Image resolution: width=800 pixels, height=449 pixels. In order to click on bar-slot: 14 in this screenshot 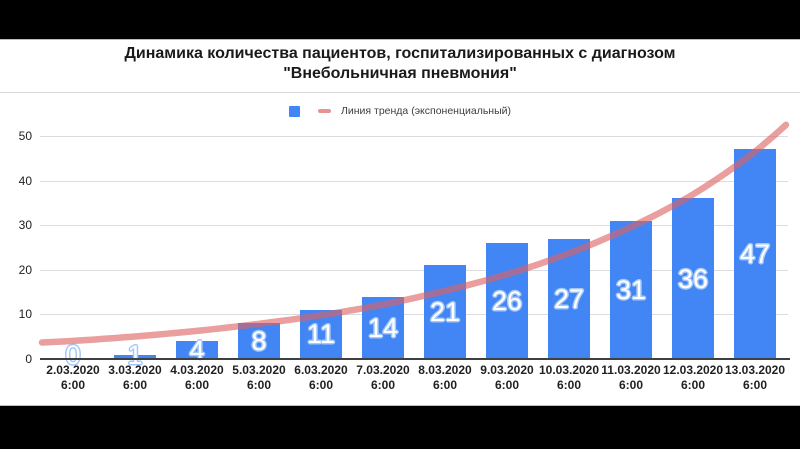, I will do `click(383, 247)`.